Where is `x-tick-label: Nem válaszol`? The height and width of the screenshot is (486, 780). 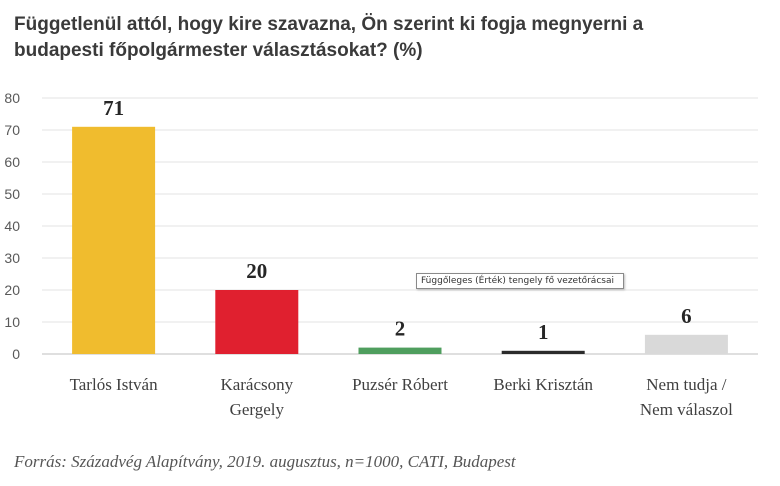
x-tick-label: Nem válaszol is located at coordinates (686, 409).